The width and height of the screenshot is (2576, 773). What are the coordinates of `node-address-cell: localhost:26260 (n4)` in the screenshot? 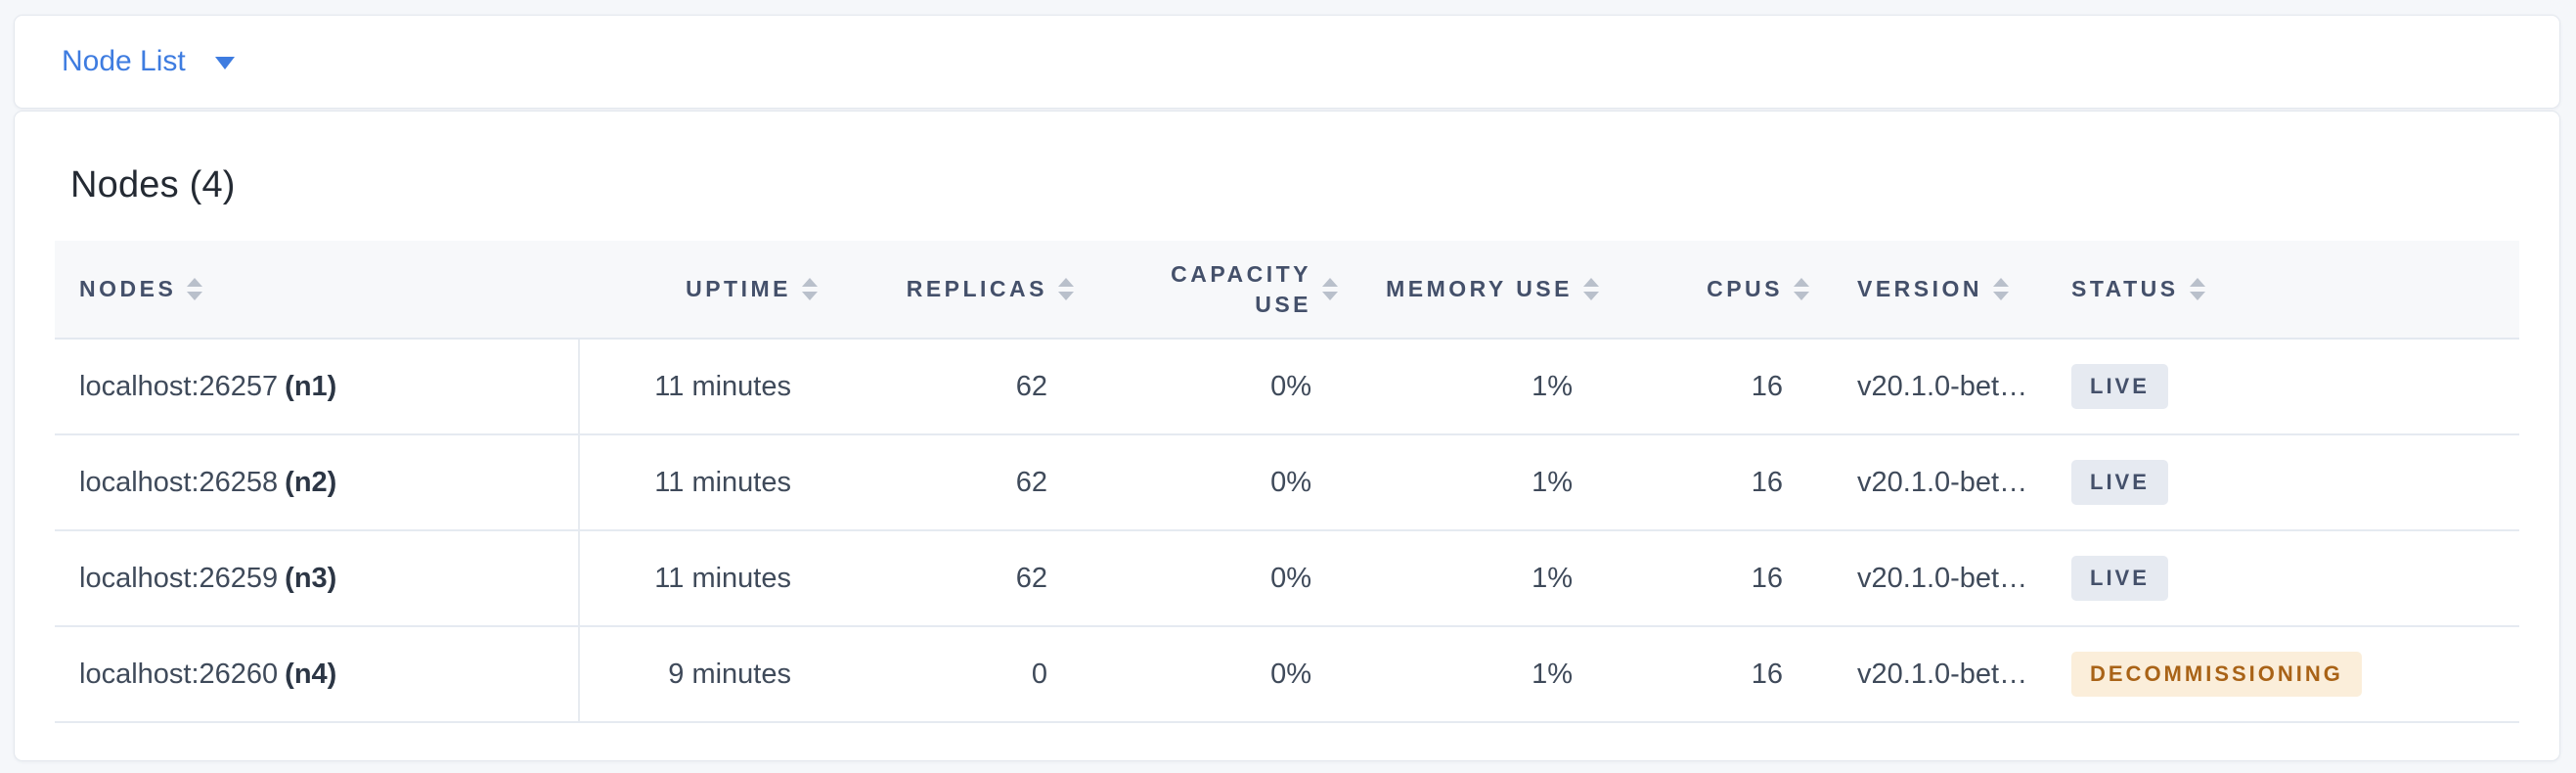 It's located at (317, 674).